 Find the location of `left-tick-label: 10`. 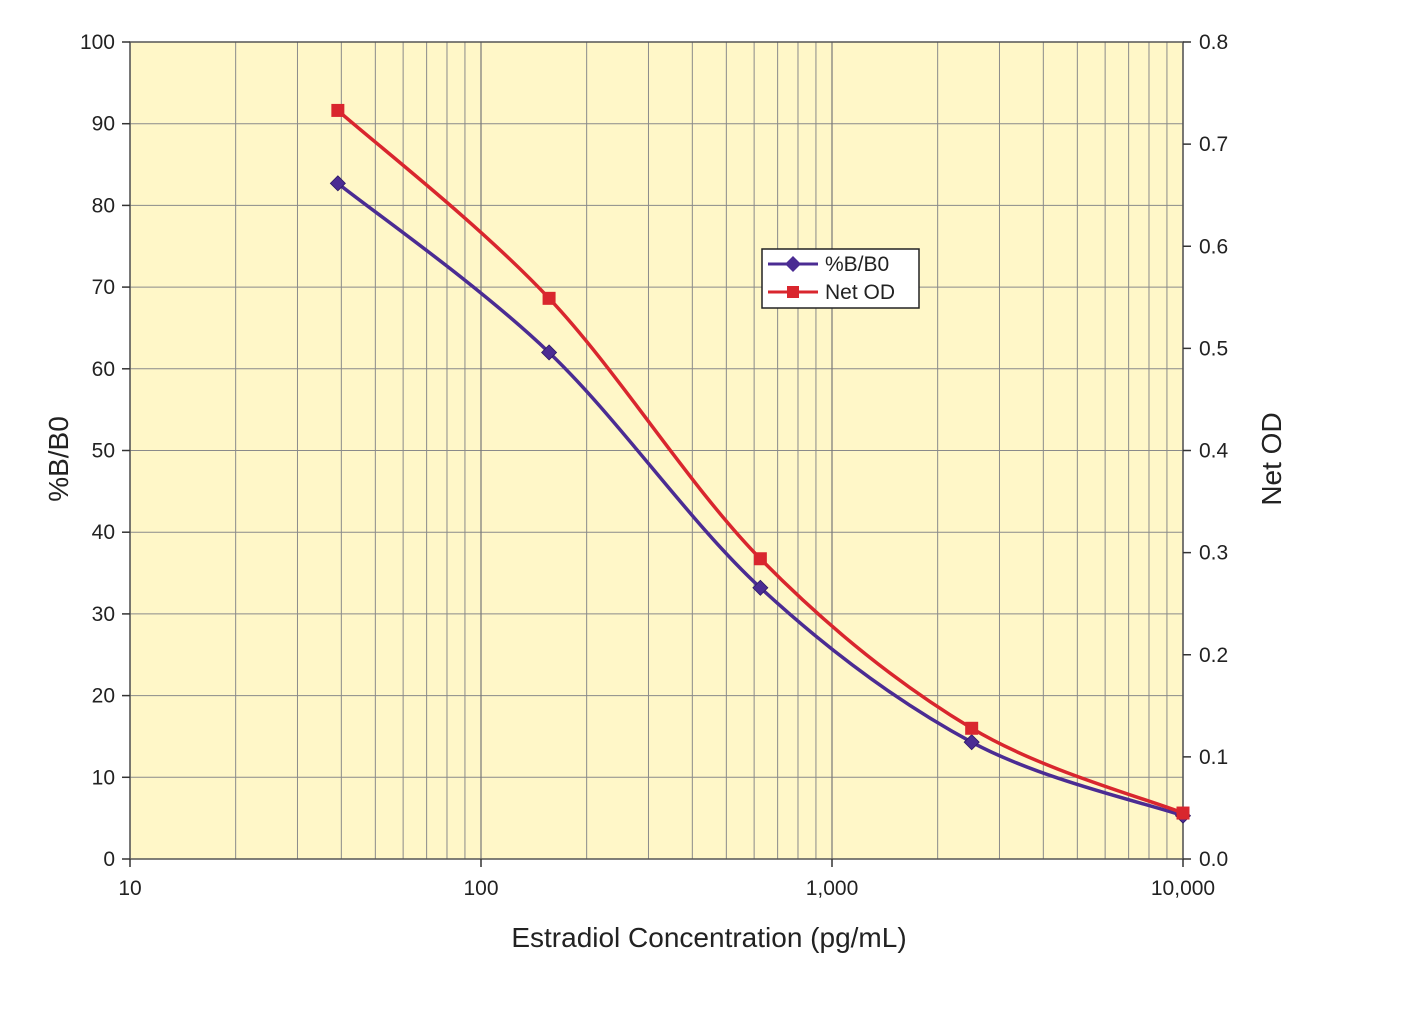

left-tick-label: 10 is located at coordinates (103, 777).